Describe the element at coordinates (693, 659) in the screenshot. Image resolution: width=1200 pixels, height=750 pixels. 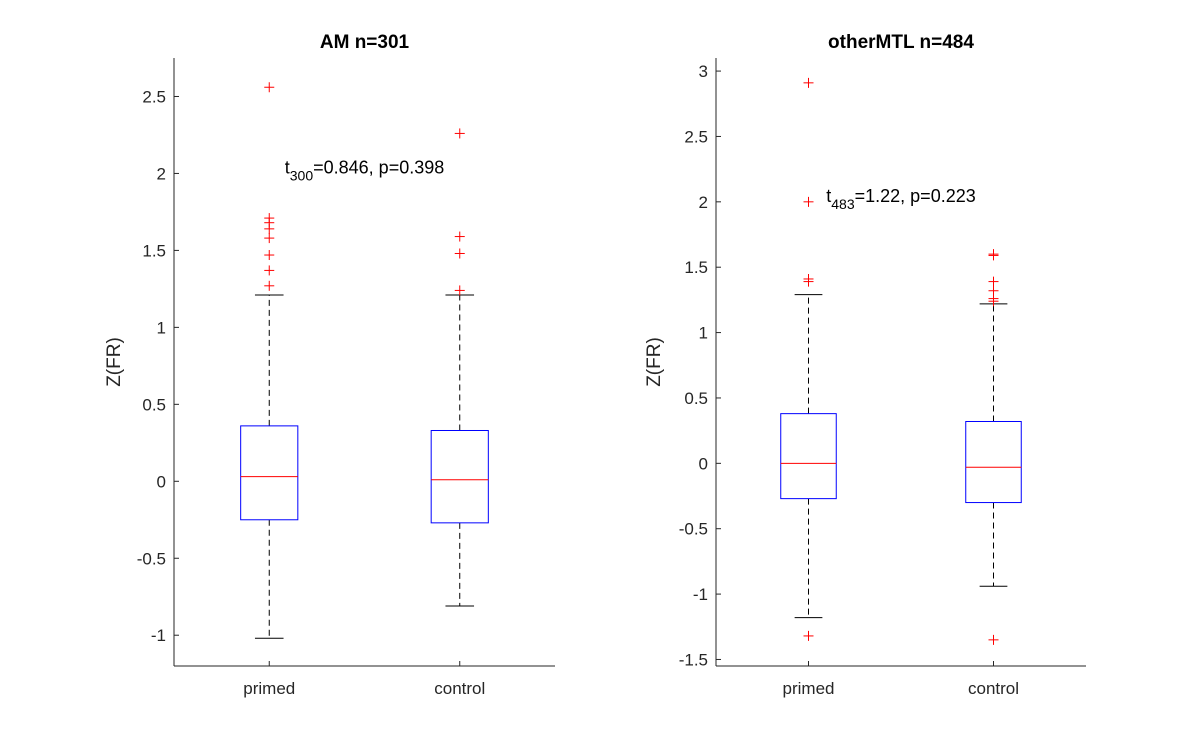
I see `y-tick-label: -1.5` at that location.